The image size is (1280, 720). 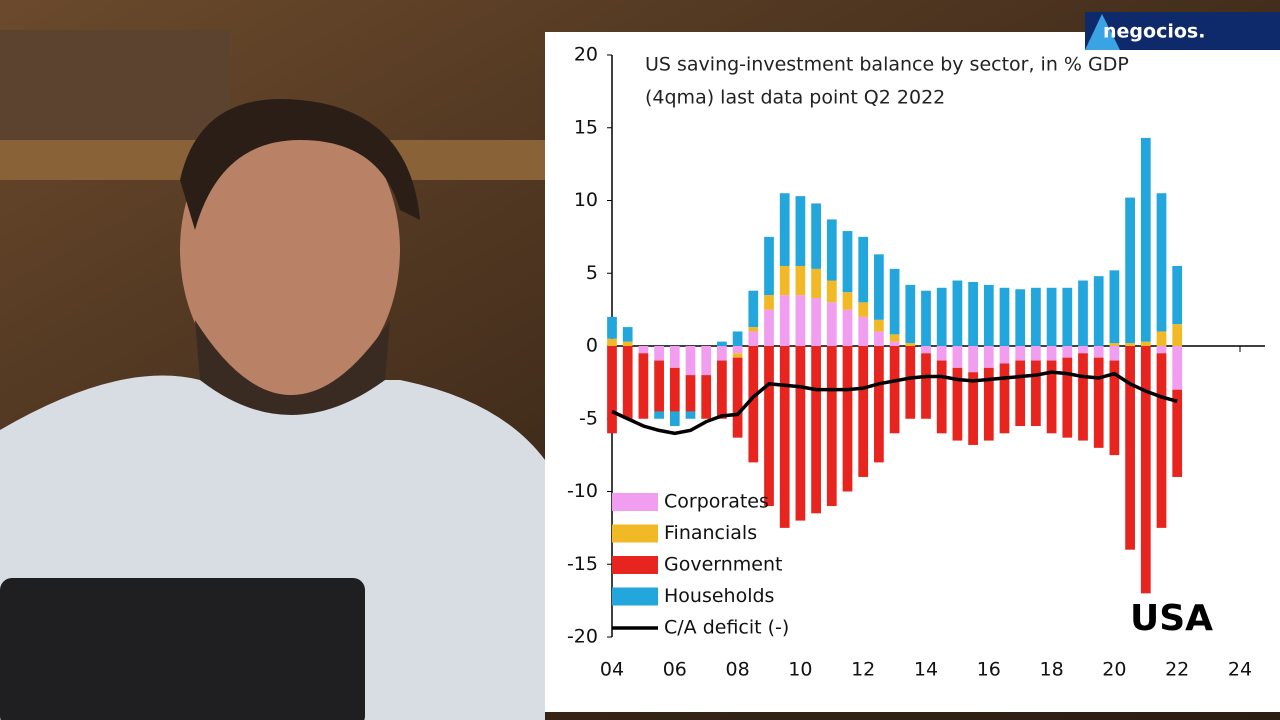 I want to click on line-series, so click(x=894, y=403).